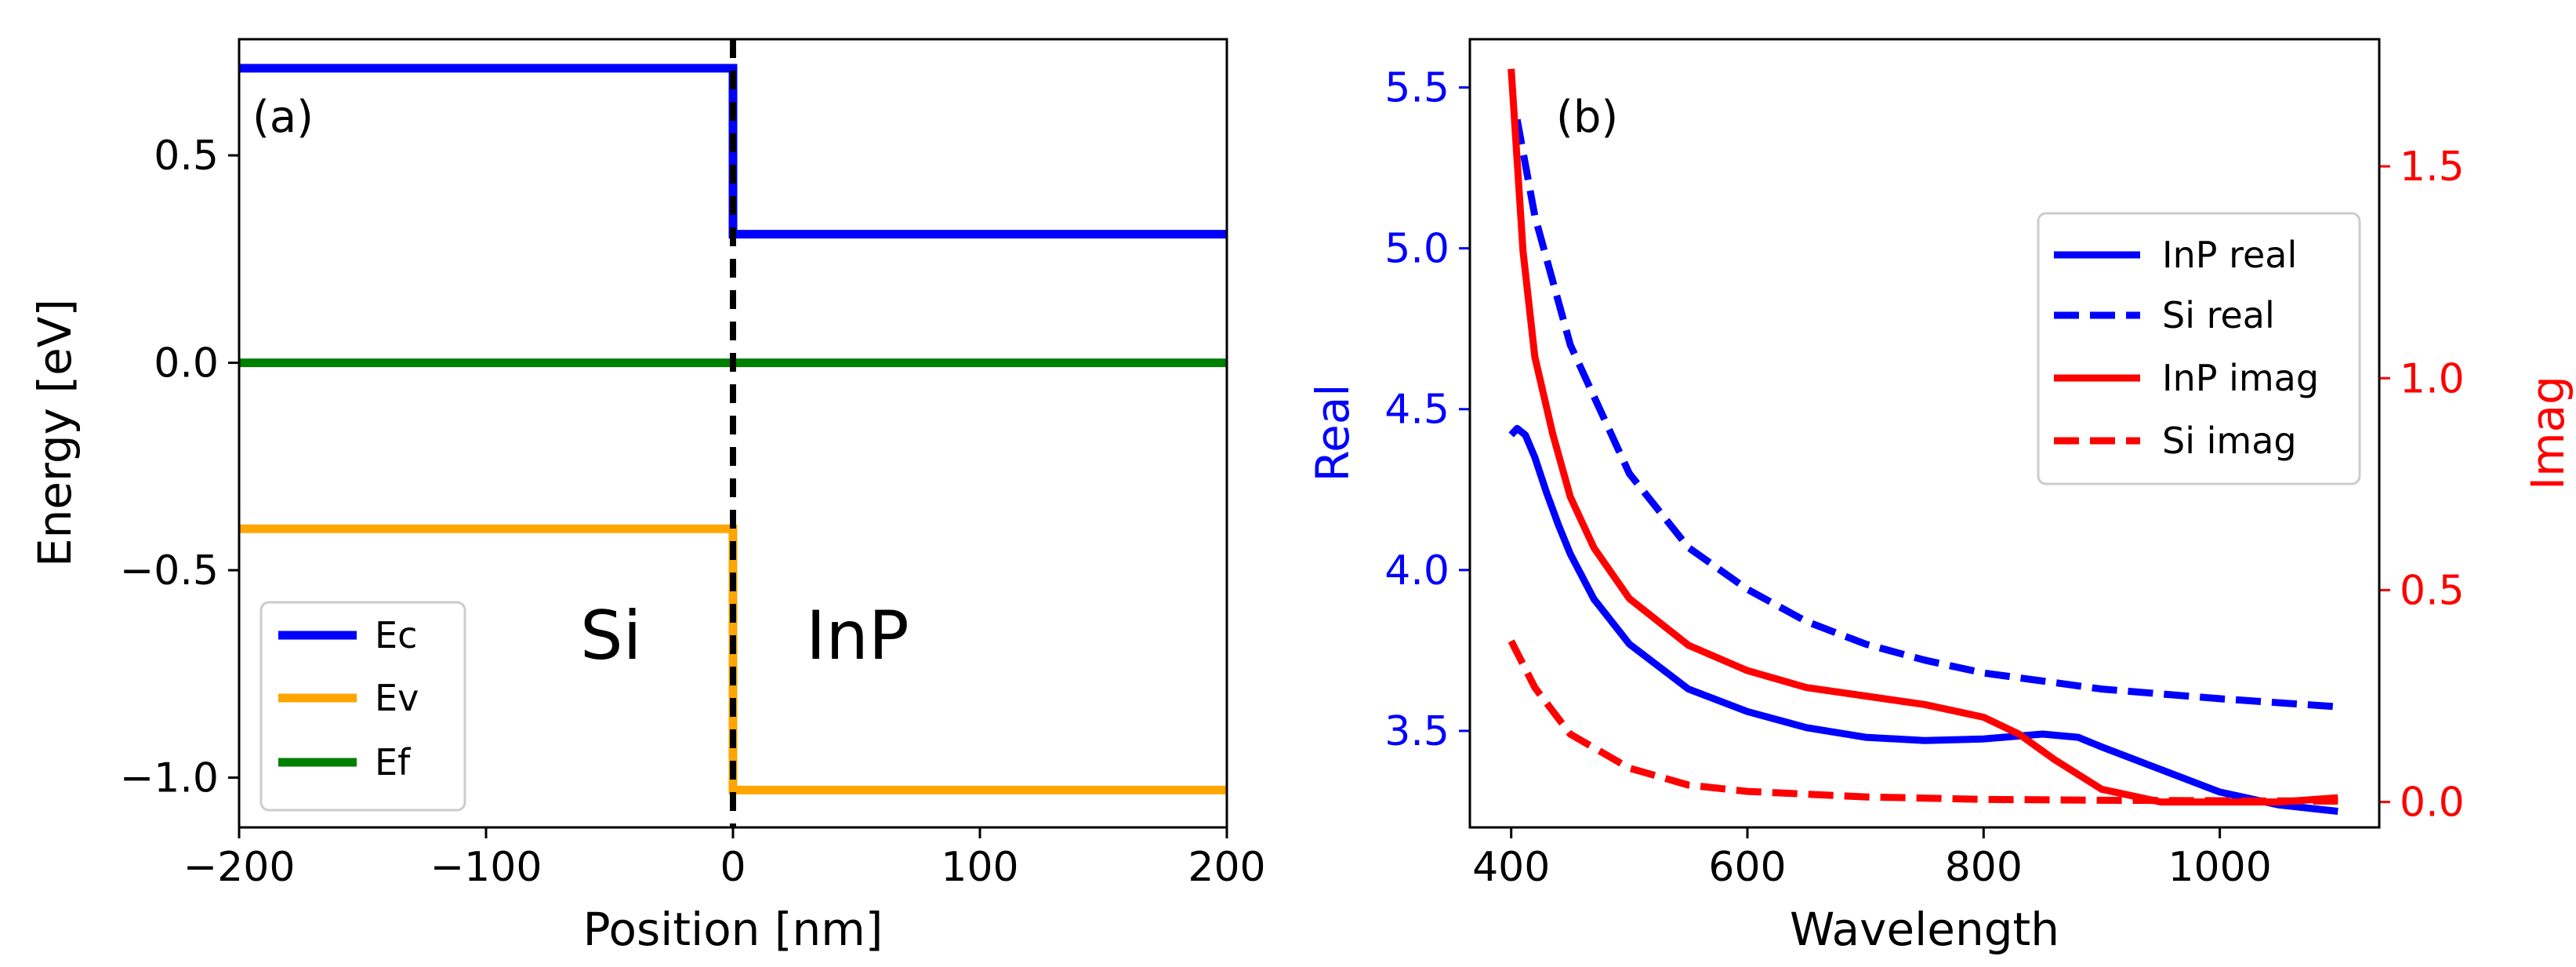 This screenshot has width=2576, height=967. What do you see at coordinates (2433, 803) in the screenshot?
I see `b-ytick-right-label: 0.0` at bounding box center [2433, 803].